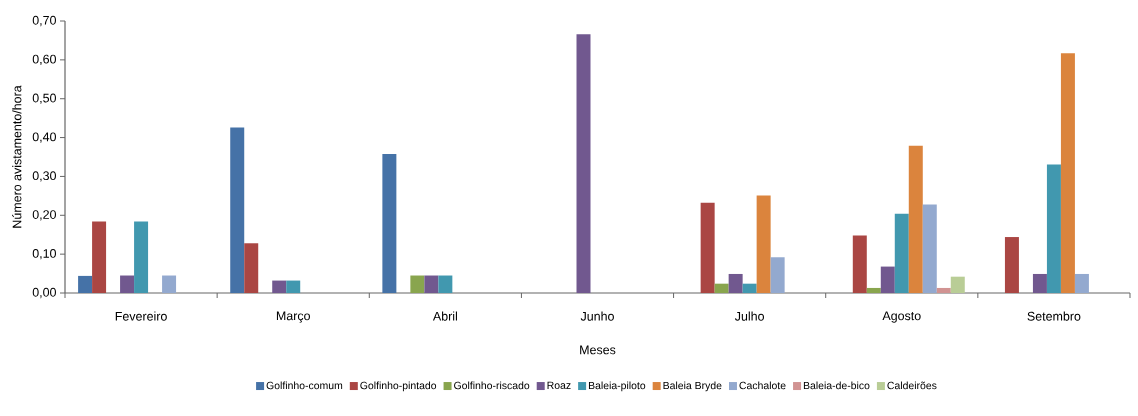 Image resolution: width=1138 pixels, height=416 pixels. I want to click on legend-label: Caldeirões, so click(912, 385).